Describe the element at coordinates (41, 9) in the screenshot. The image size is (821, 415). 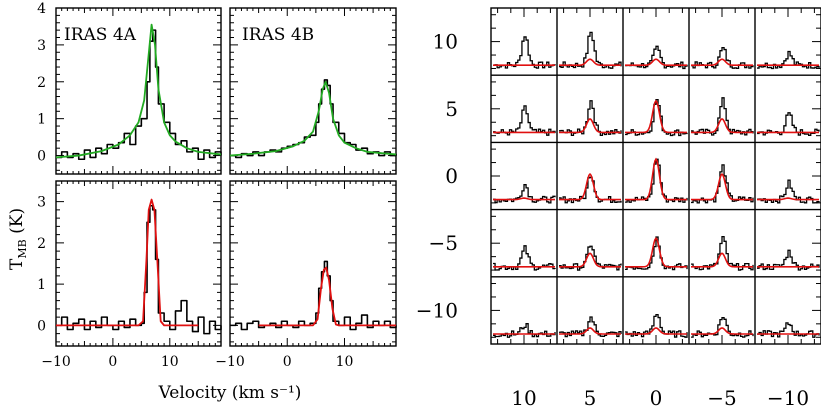
I see `y-tick-label: 4` at that location.